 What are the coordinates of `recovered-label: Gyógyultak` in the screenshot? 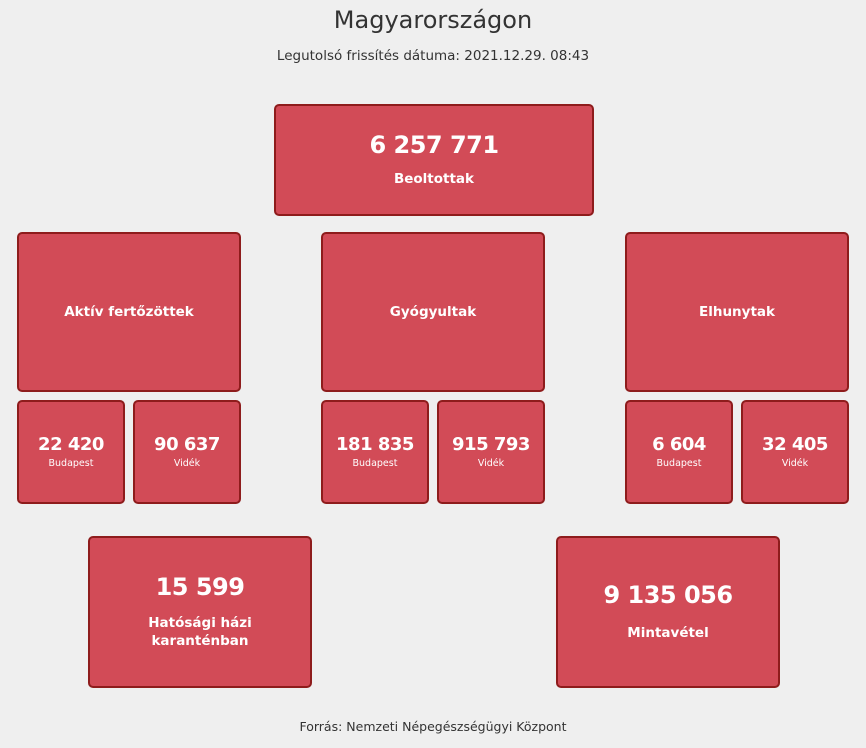 It's located at (433, 311).